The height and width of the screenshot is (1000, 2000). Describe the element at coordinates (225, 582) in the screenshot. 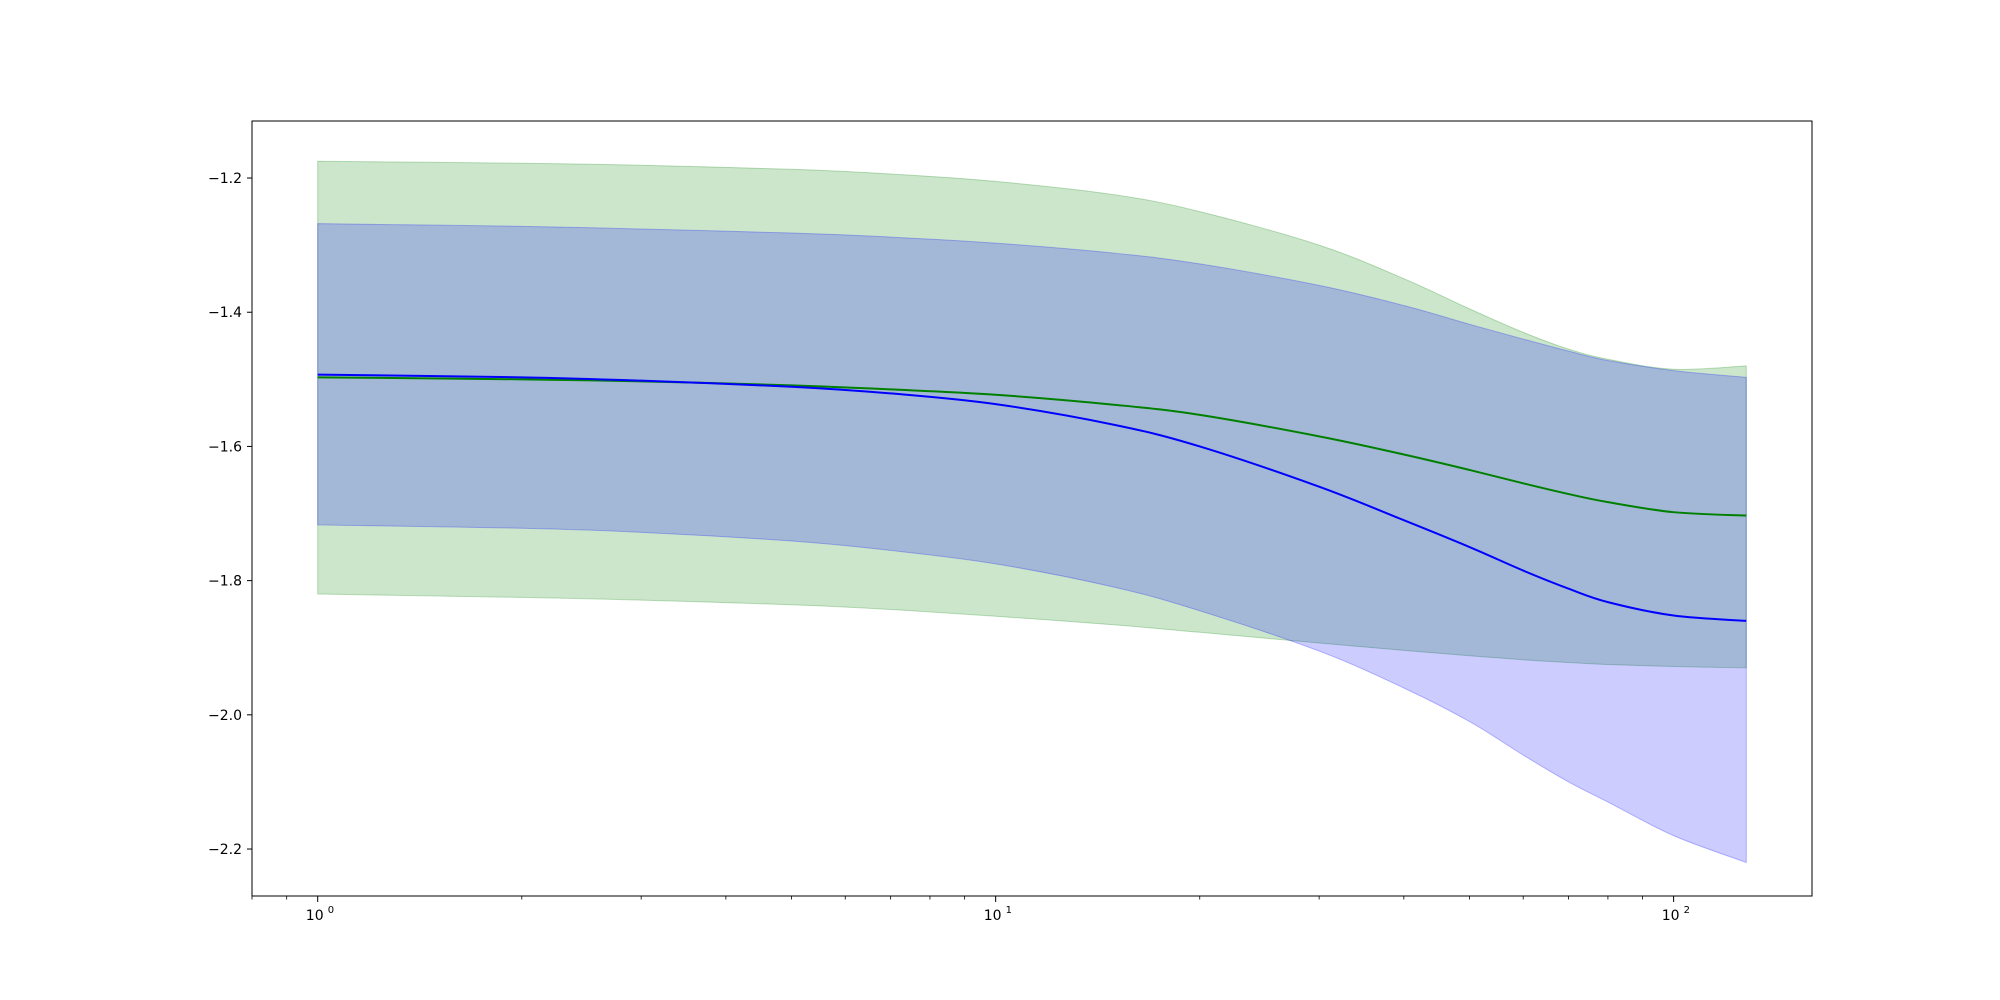

I see `y-tick-label: −1.8` at that location.